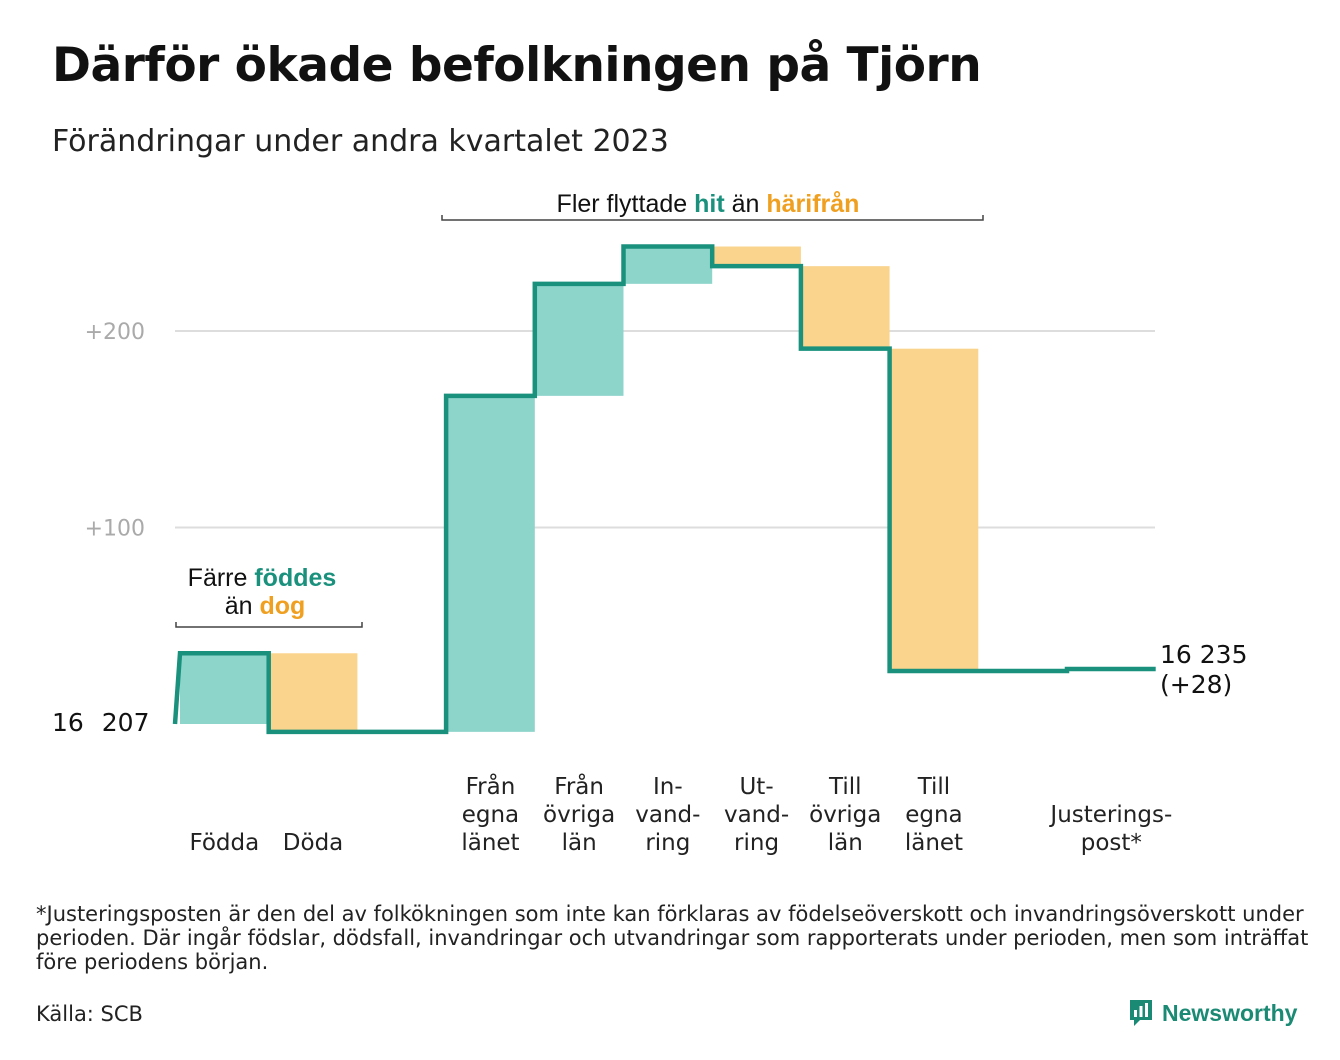 Image resolution: width=1340 pixels, height=1060 pixels. What do you see at coordinates (89, 1014) in the screenshot?
I see `source-note: Källa: SCB` at bounding box center [89, 1014].